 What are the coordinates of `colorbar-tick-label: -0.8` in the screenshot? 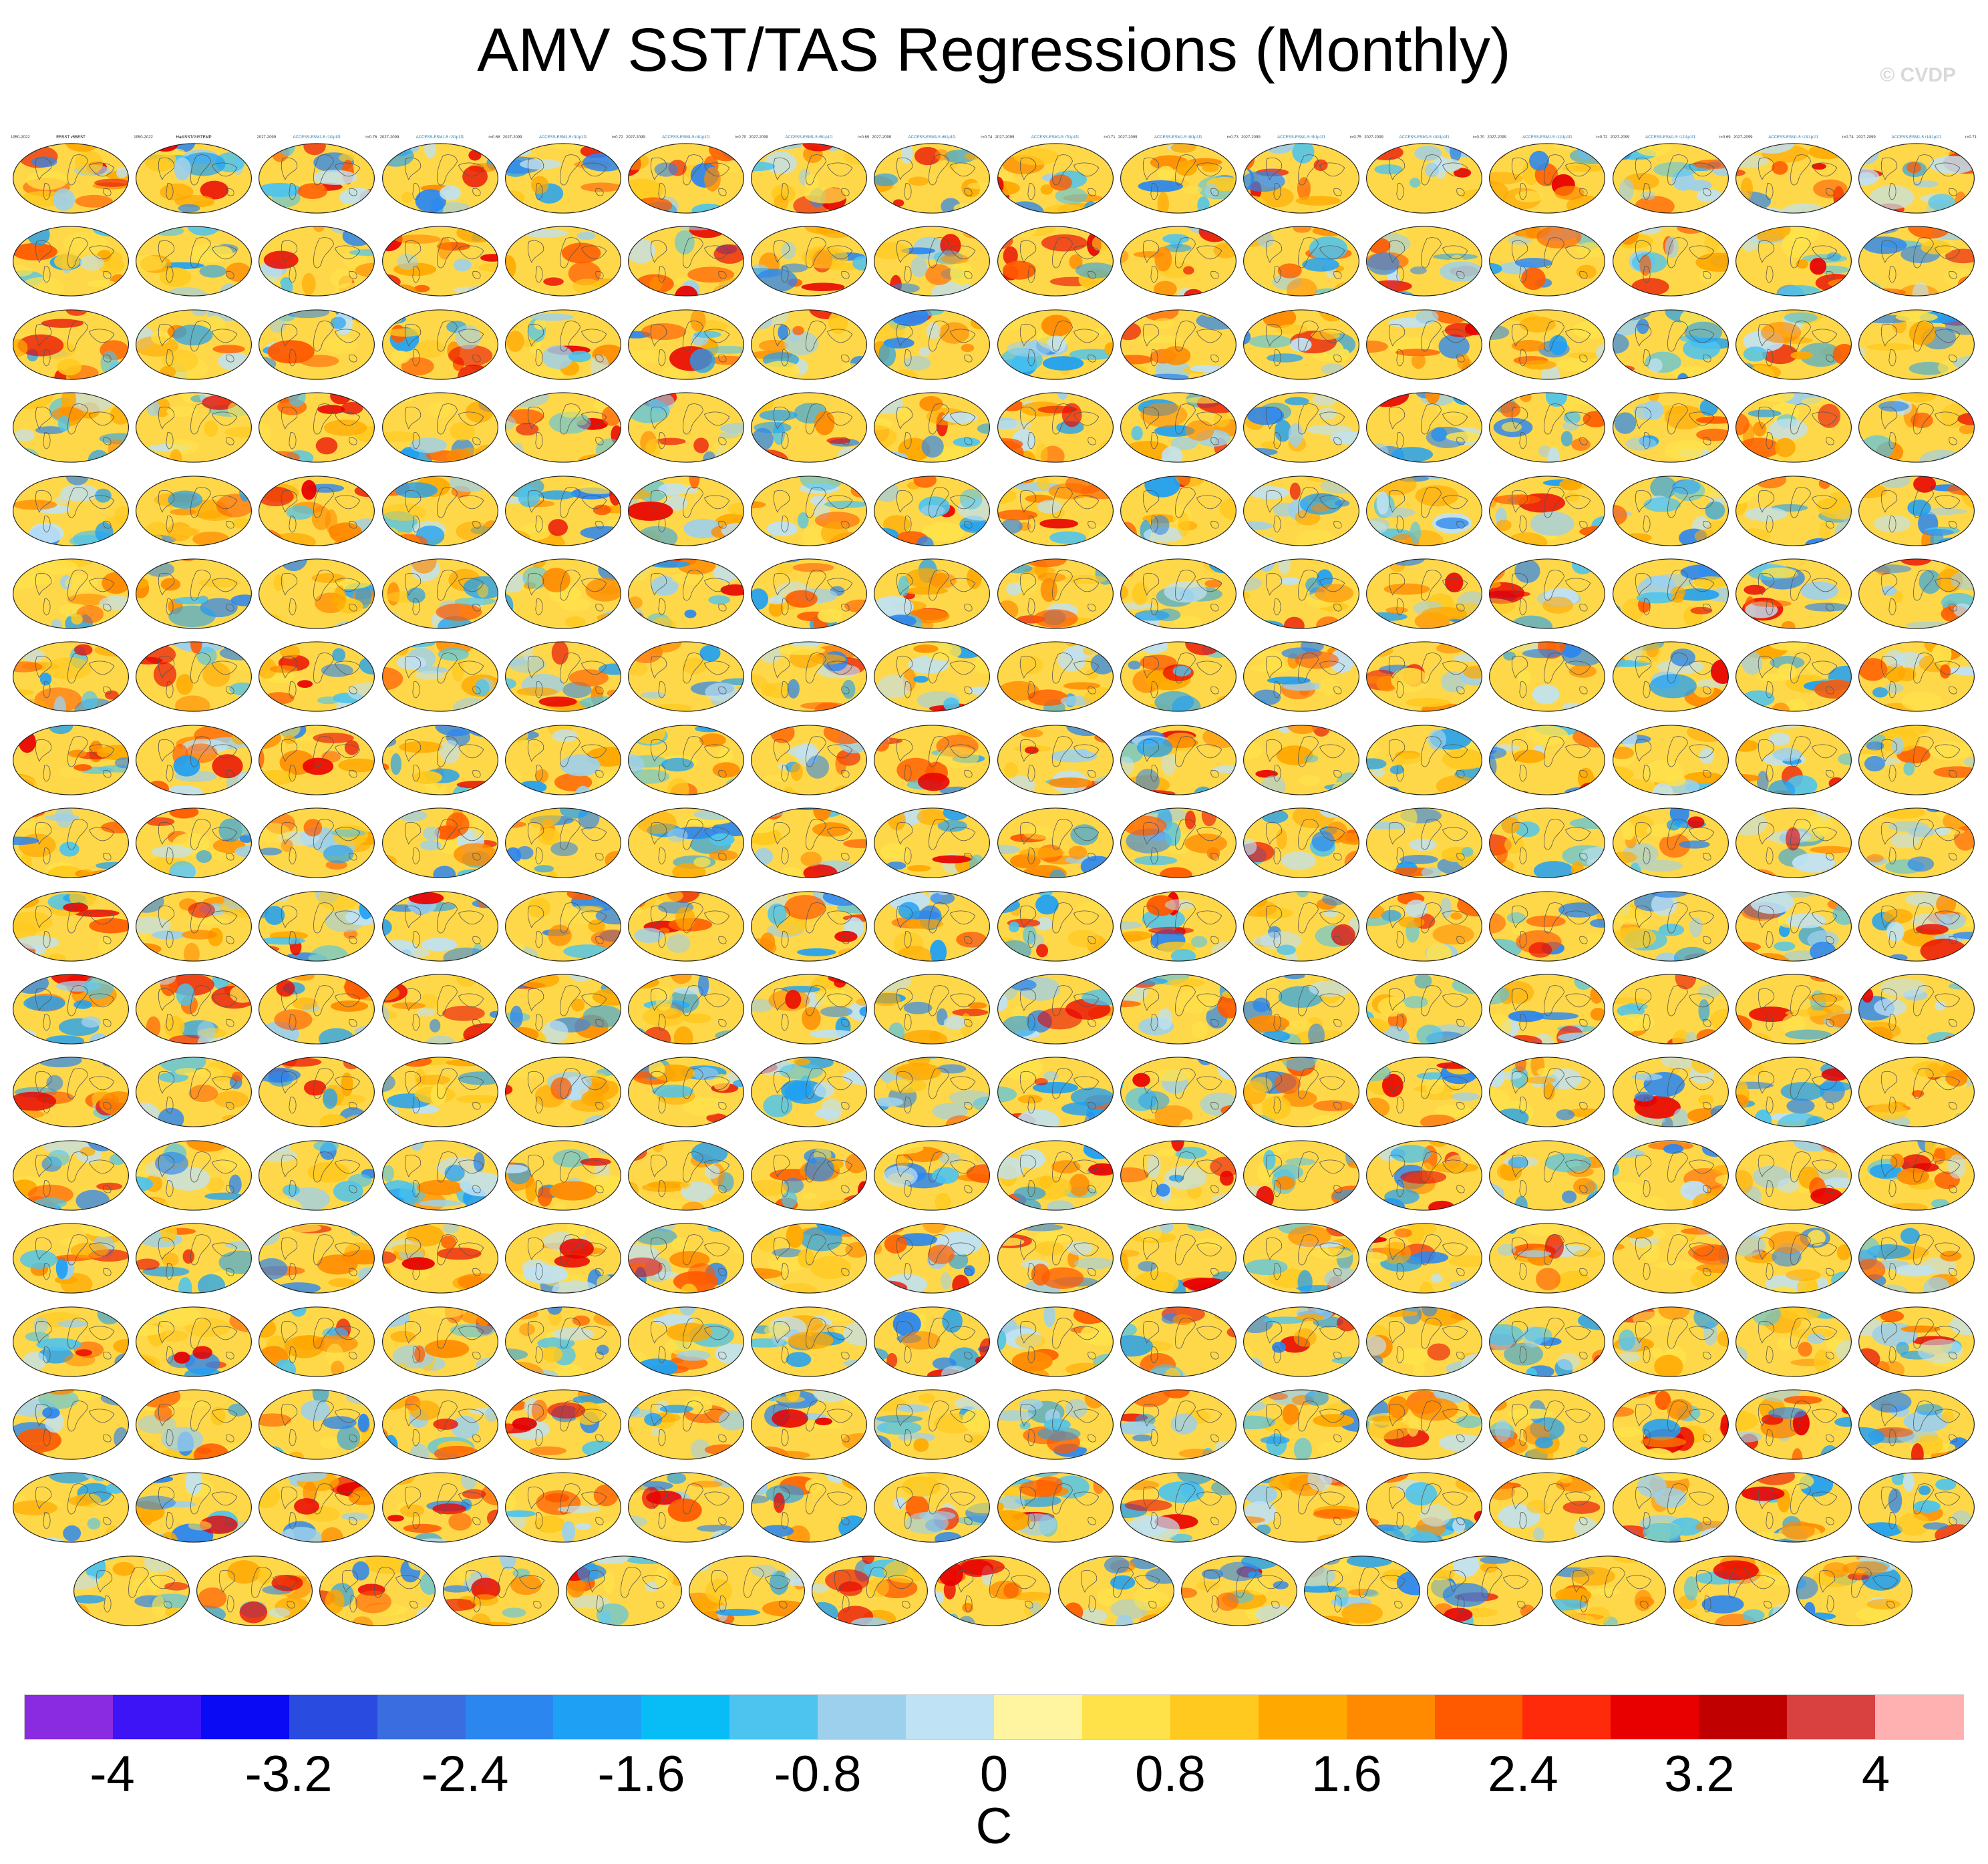 It's located at (818, 1774).